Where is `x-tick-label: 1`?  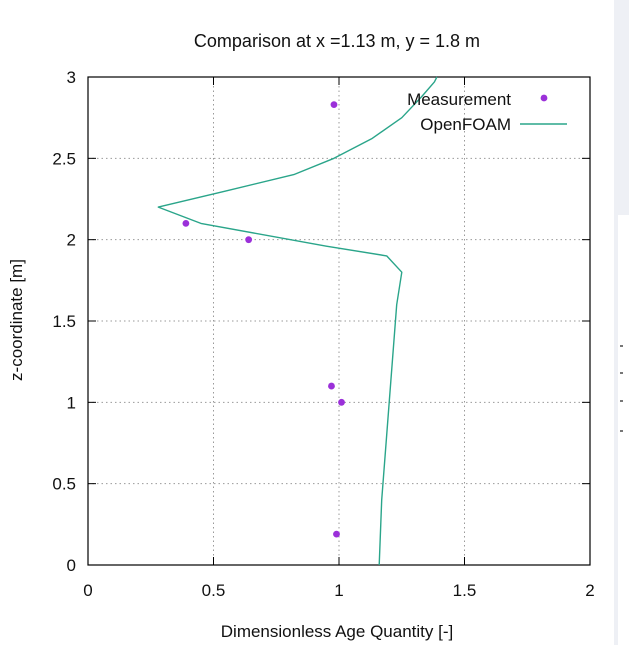 x-tick-label: 1 is located at coordinates (338, 590).